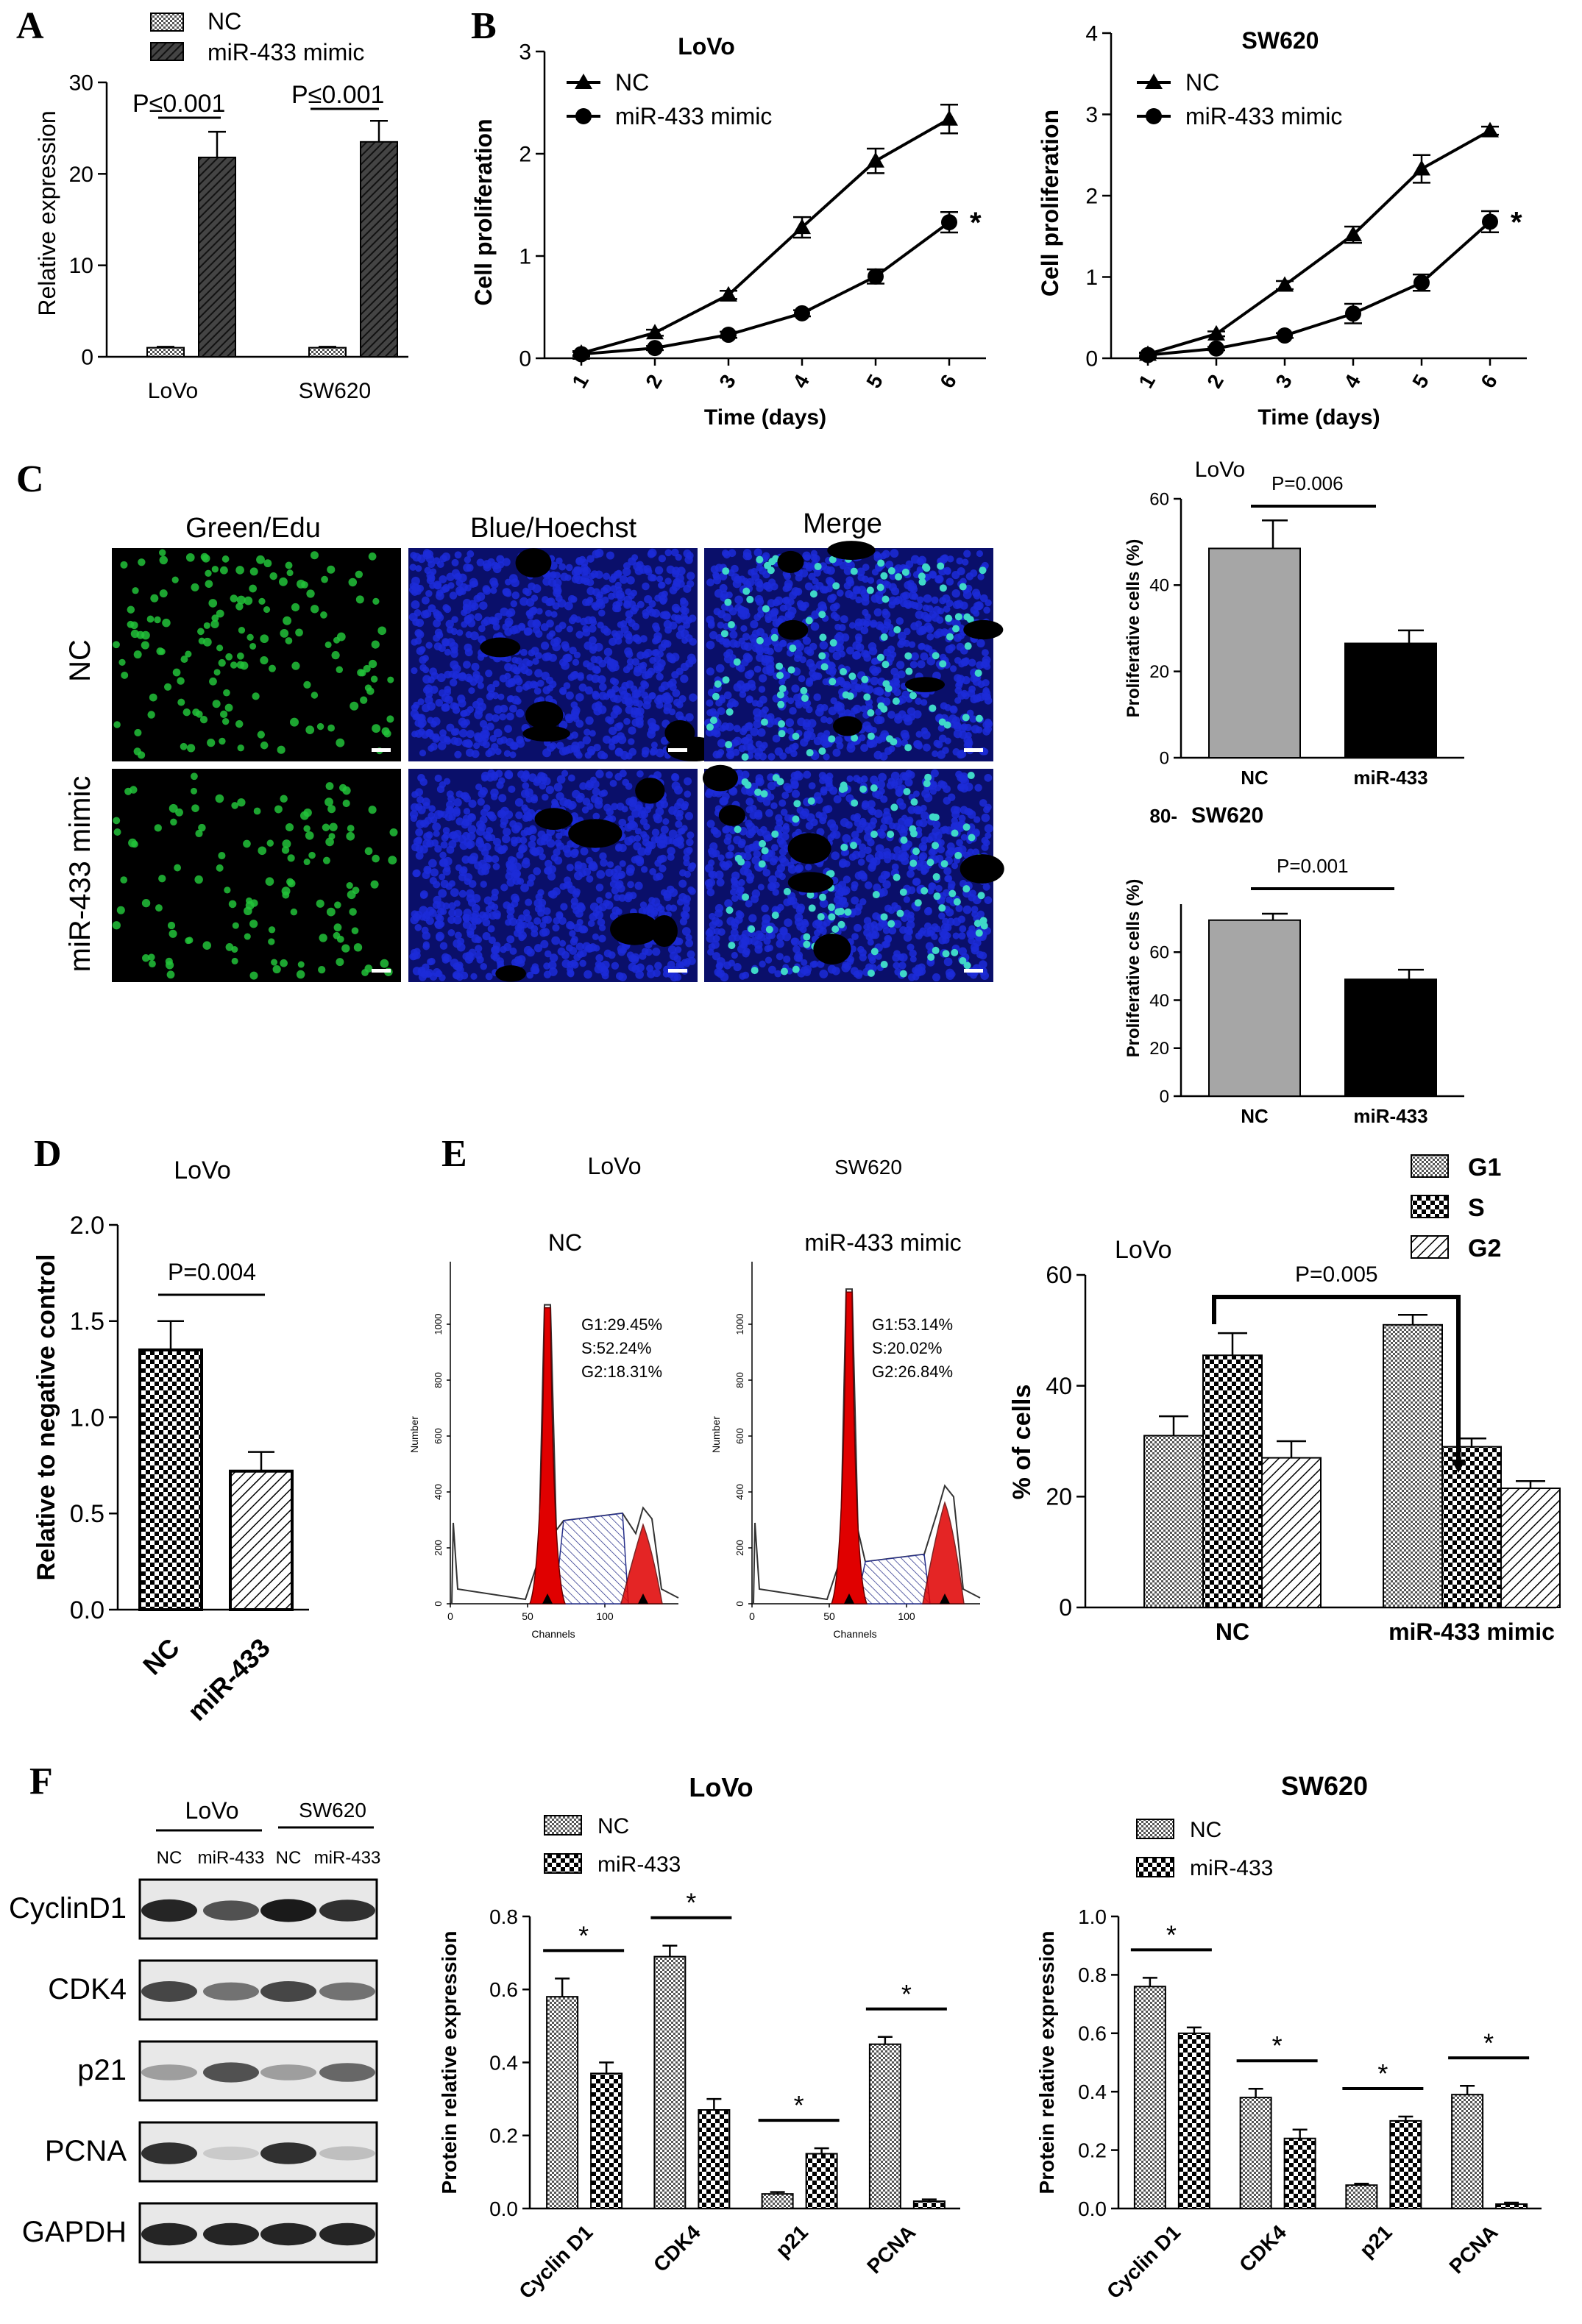 The height and width of the screenshot is (2324, 1582). I want to click on legend-label: NC, so click(632, 82).